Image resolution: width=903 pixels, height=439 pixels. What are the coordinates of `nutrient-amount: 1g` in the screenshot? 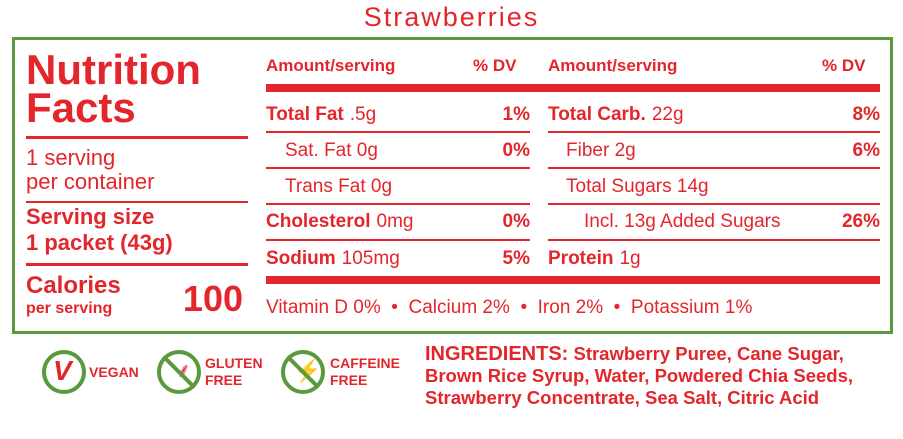 It's located at (630, 258).